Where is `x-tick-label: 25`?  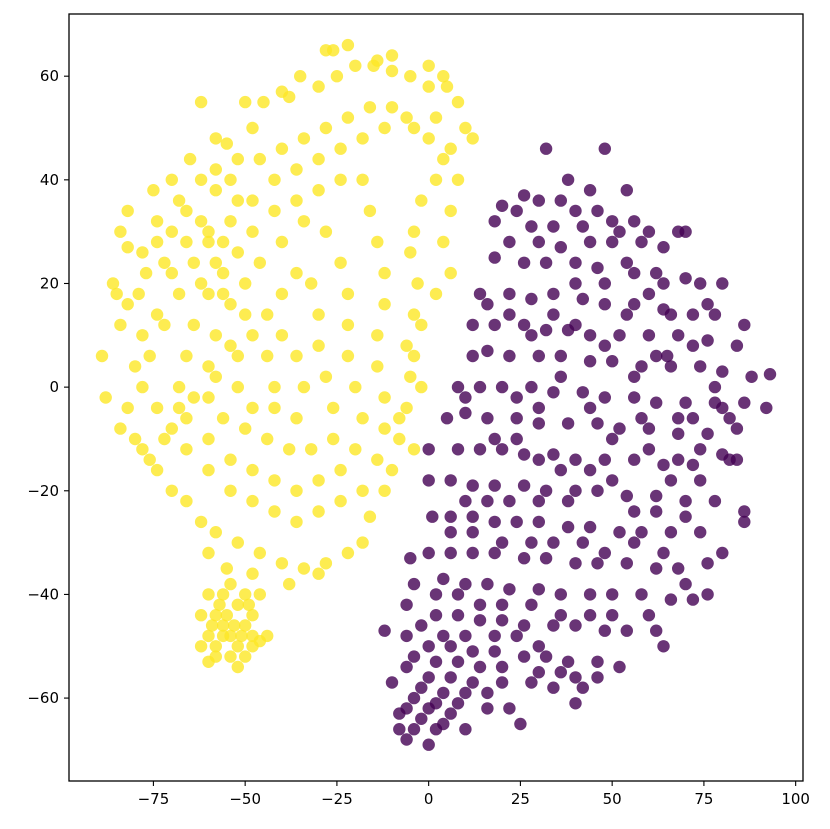 x-tick-label: 25 is located at coordinates (520, 799).